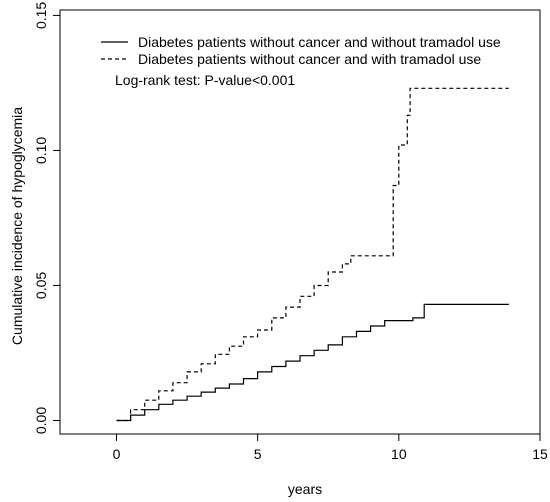 This screenshot has width=550, height=502. What do you see at coordinates (205, 80) in the screenshot?
I see `log-rank-annotation: Log-rank test: P-value<0.001` at bounding box center [205, 80].